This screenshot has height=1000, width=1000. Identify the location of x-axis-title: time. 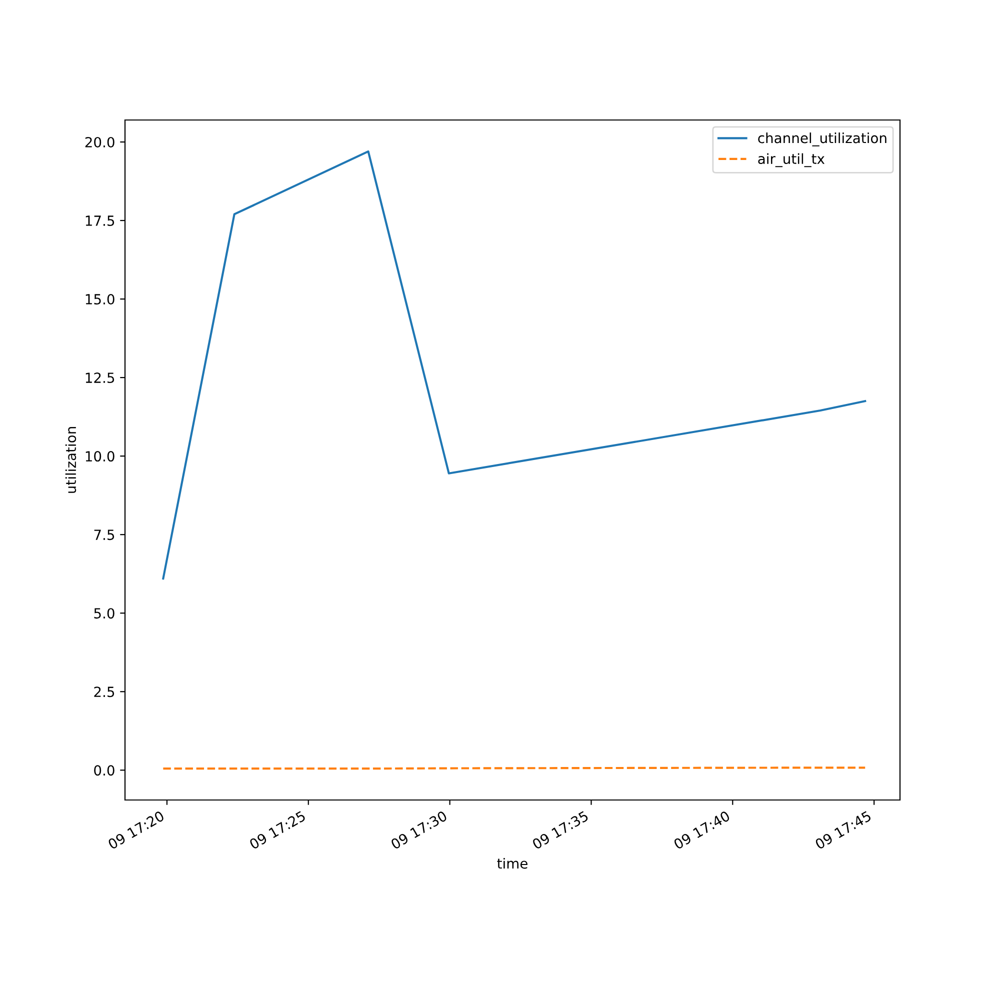
(512, 863).